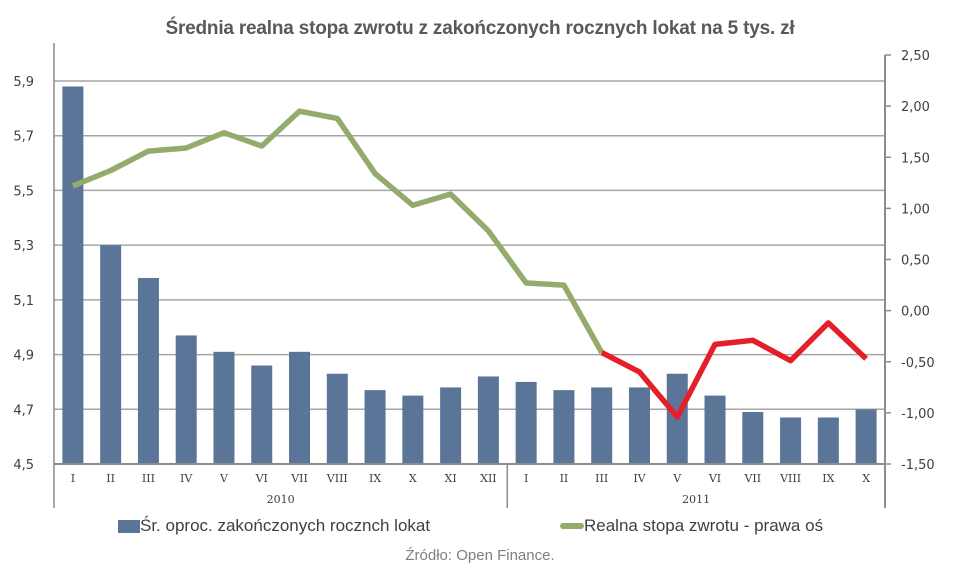  What do you see at coordinates (129, 526) in the screenshot?
I see `bar-swatch-icon` at bounding box center [129, 526].